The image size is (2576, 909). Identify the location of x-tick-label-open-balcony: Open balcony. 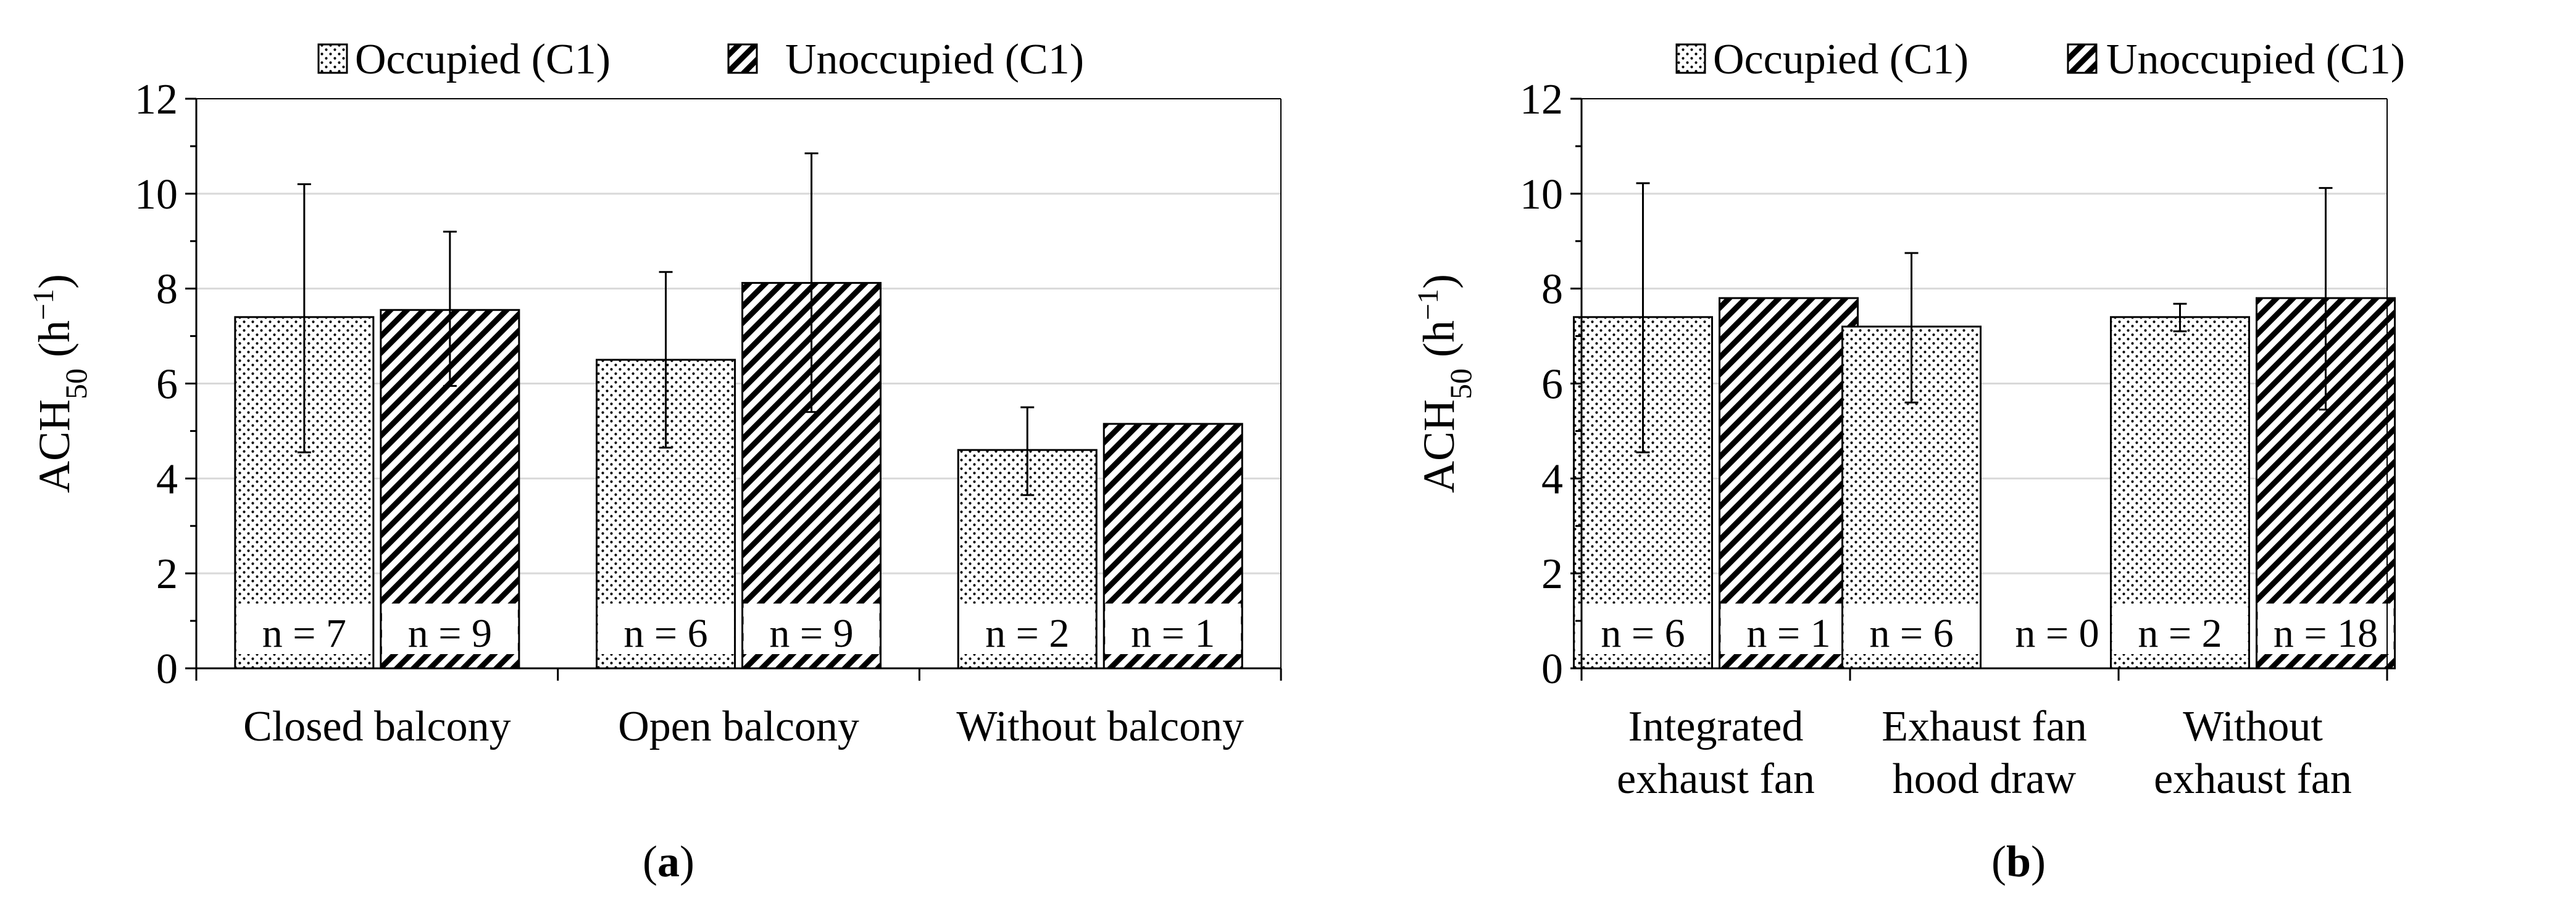
(739, 726).